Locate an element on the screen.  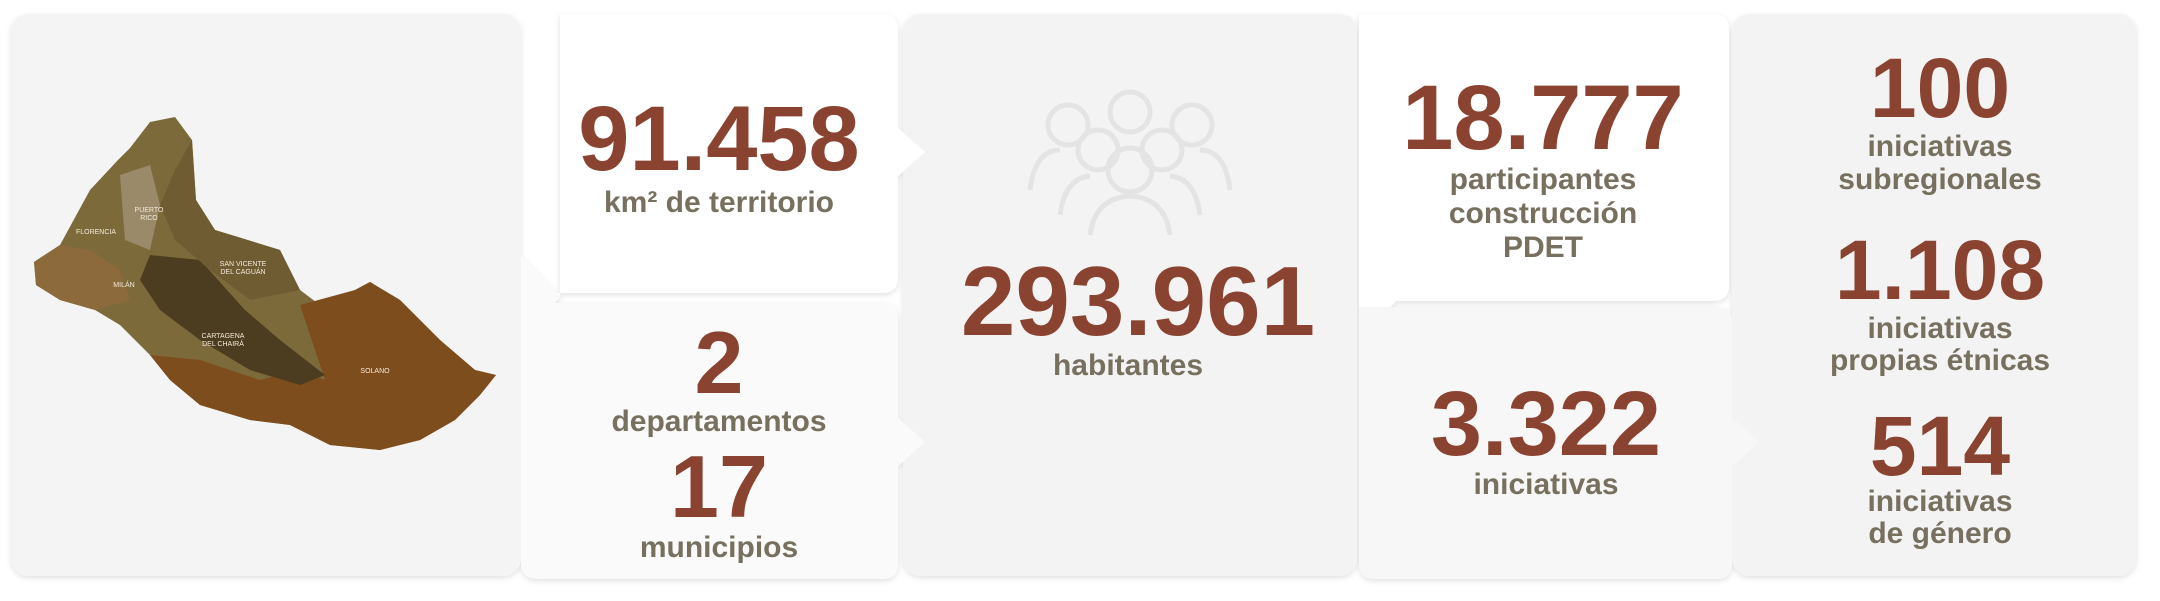
map-label: CARTAGENA DEL CHAIRÁ is located at coordinates (223, 340).